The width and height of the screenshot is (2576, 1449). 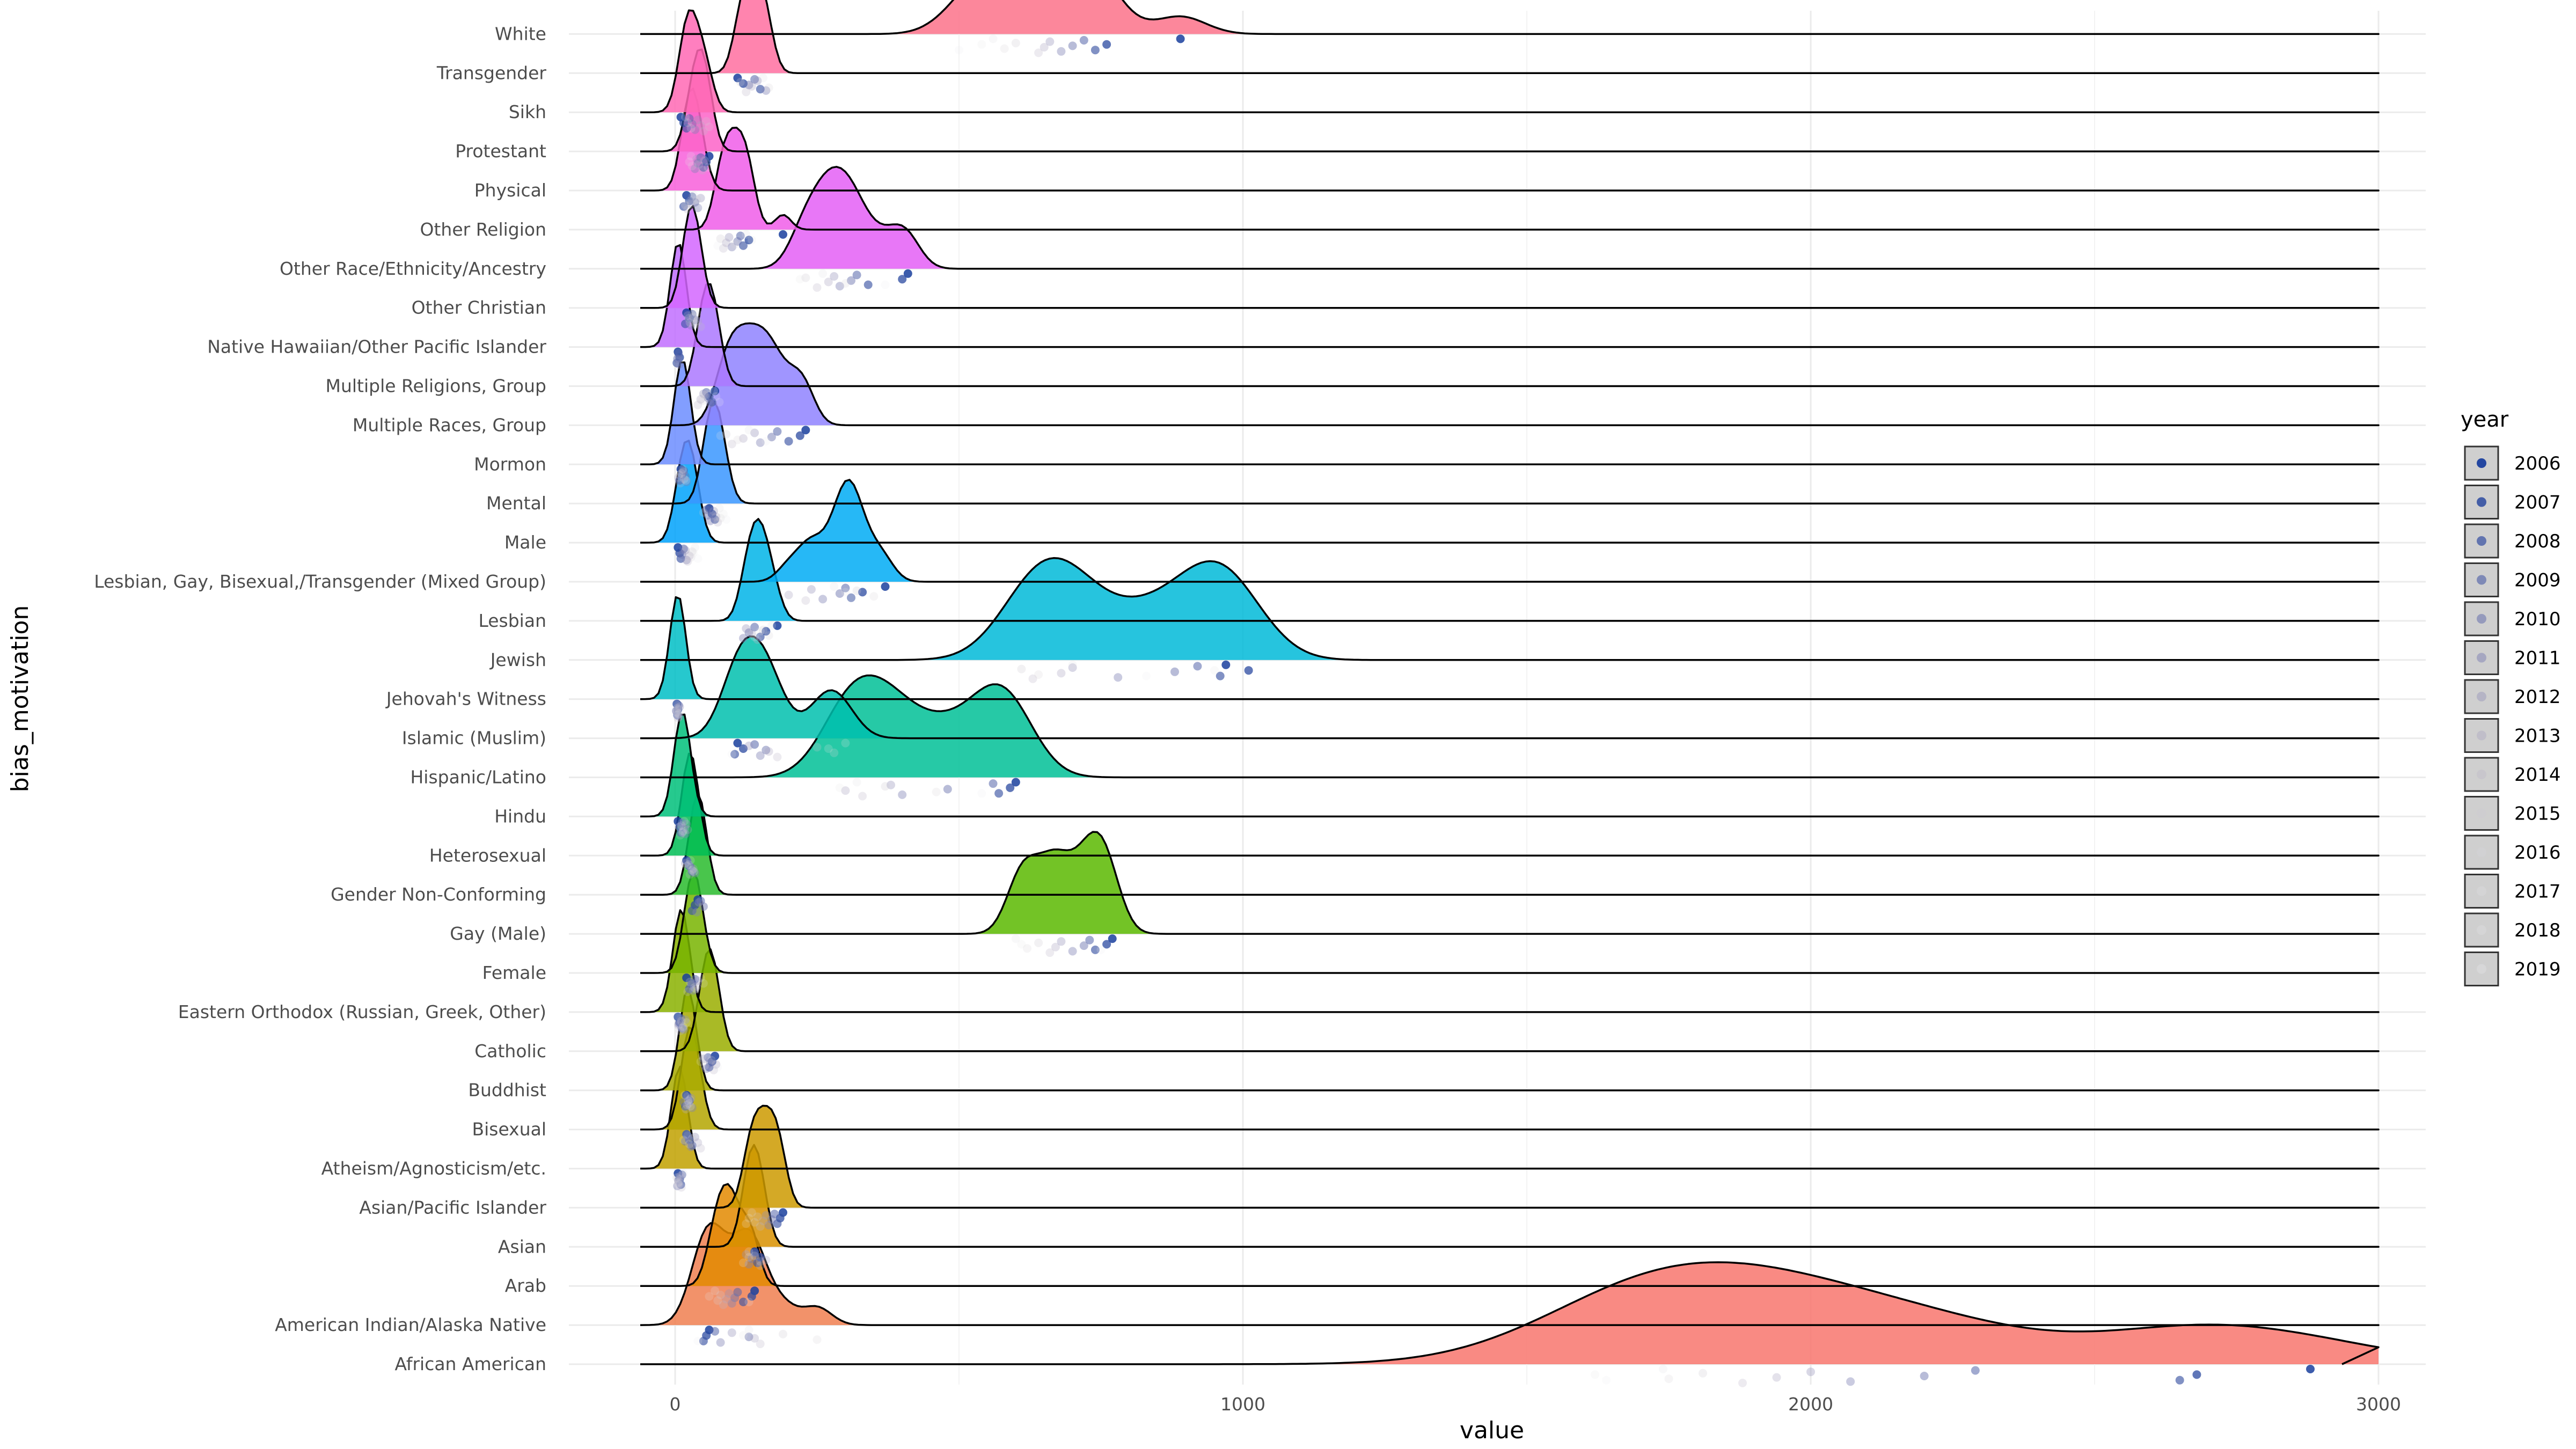 I want to click on legend-symbol, so click(x=2481, y=891).